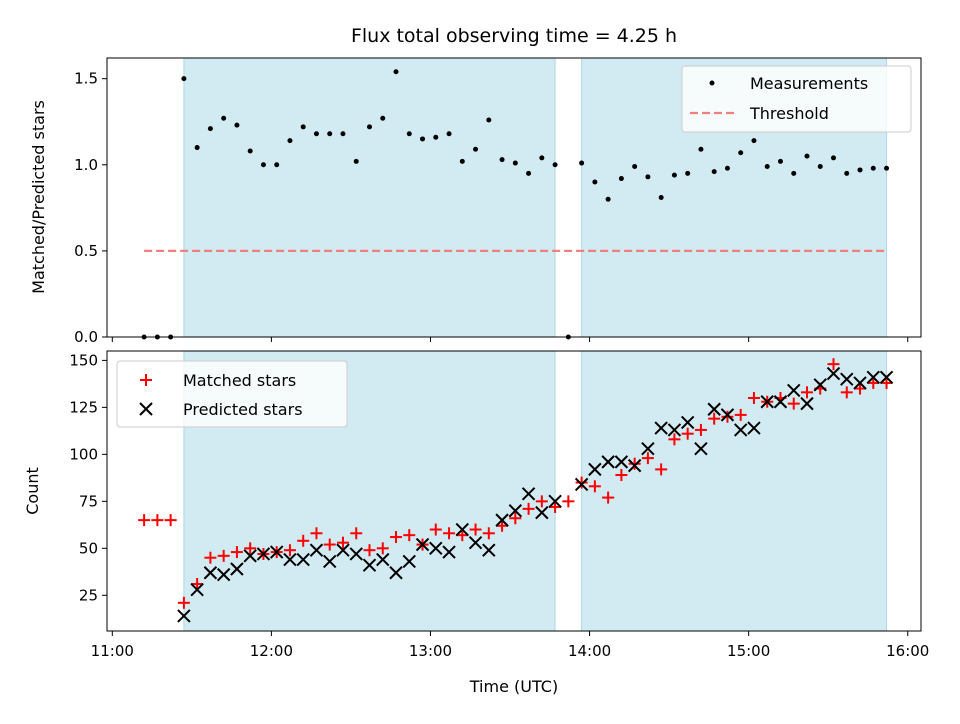 This screenshot has width=960, height=724. I want to click on legend-matched-label: Matched stars, so click(239, 380).